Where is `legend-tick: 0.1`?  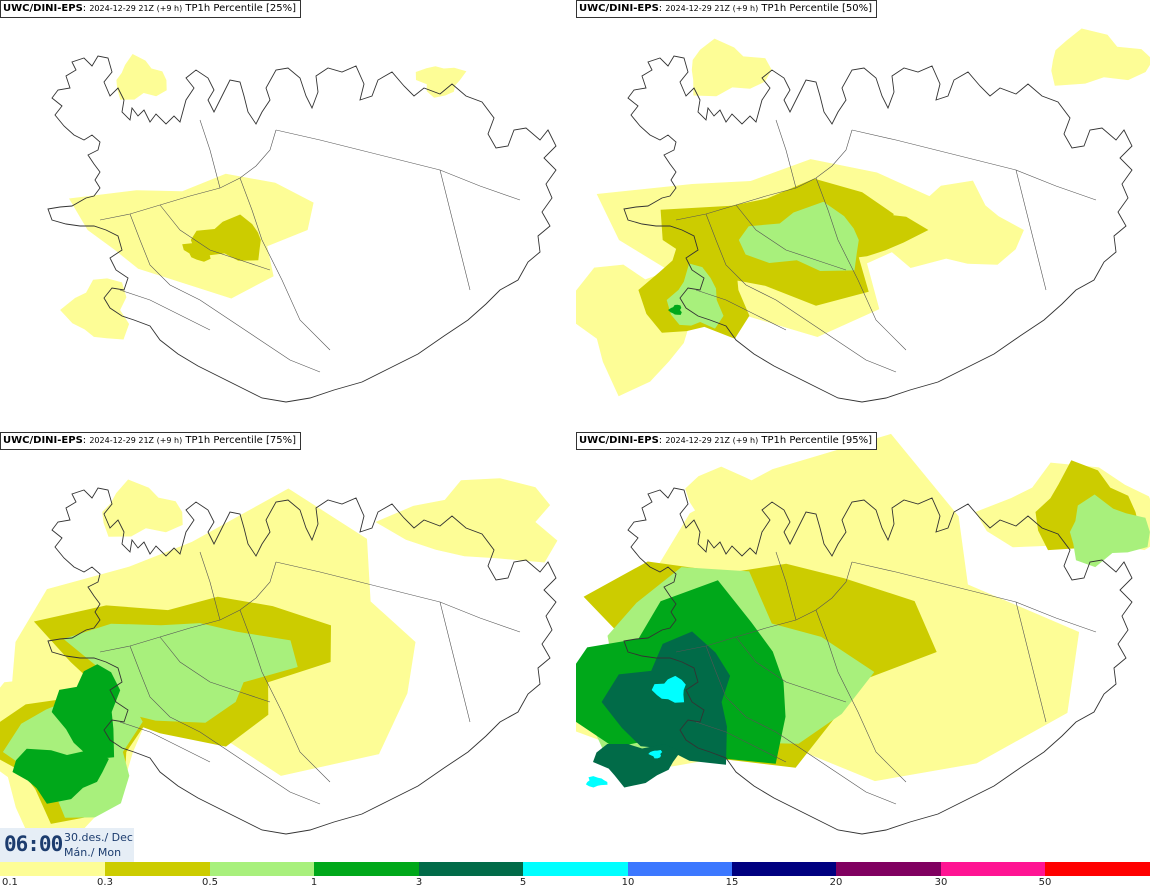 legend-tick: 0.1 is located at coordinates (10, 882).